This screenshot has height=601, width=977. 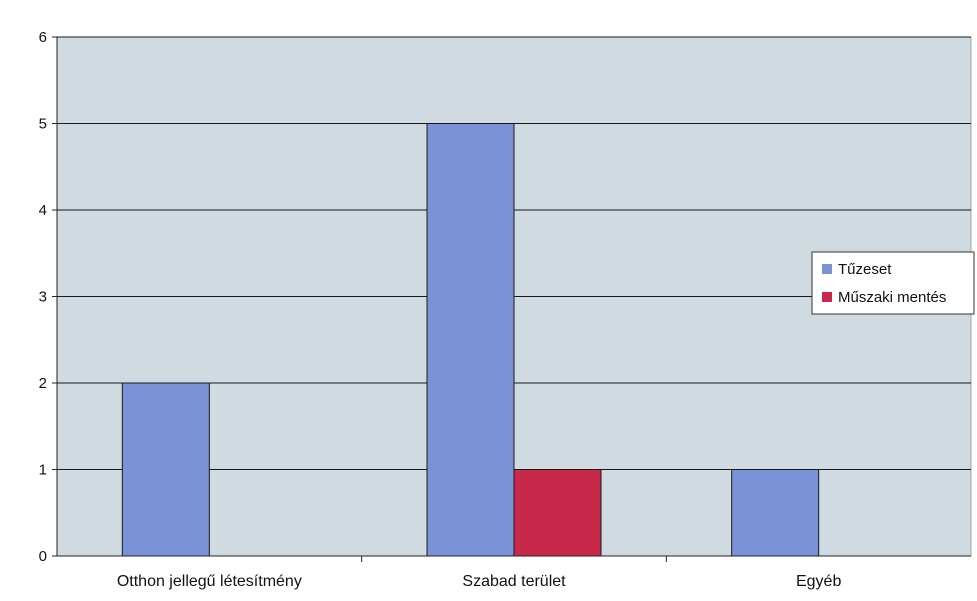 What do you see at coordinates (43, 470) in the screenshot?
I see `y-tick-label: 1` at bounding box center [43, 470].